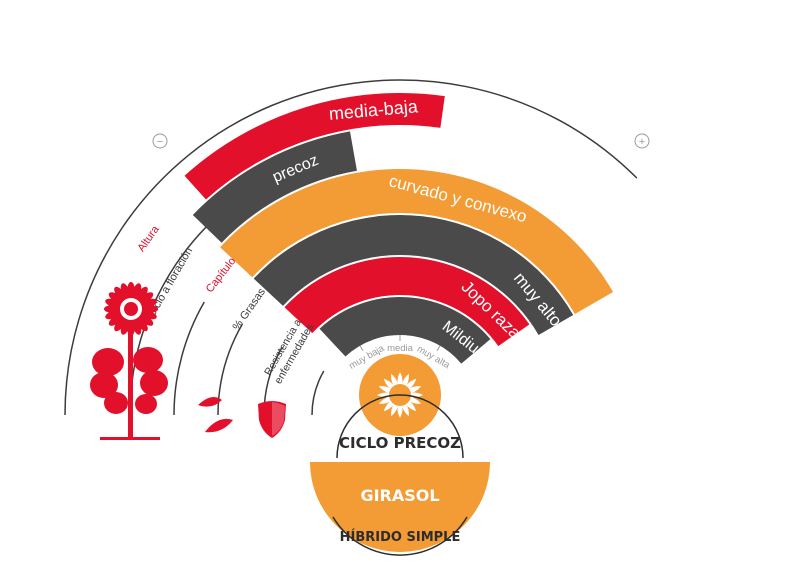  I want to click on badge-product: GIRASOL, so click(399, 495).